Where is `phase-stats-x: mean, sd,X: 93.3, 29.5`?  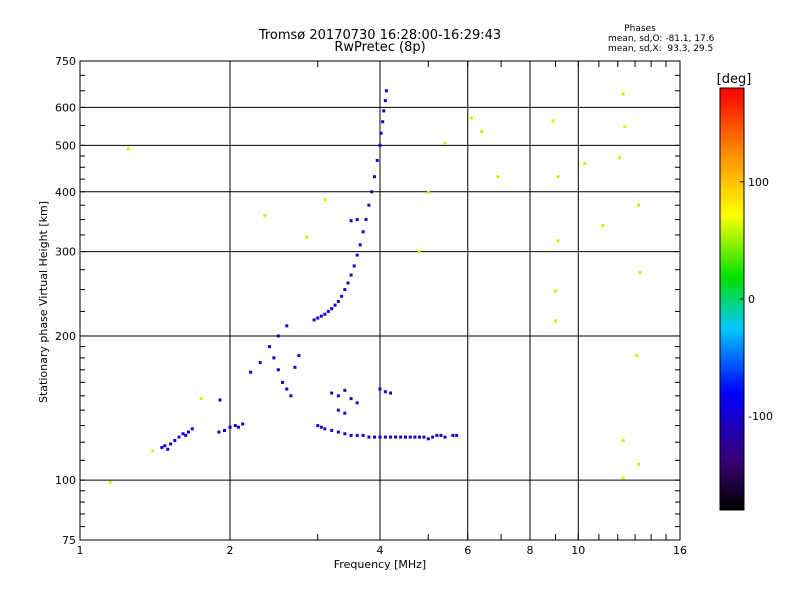 phase-stats-x: mean, sd,X: 93.3, 29.5 is located at coordinates (661, 49).